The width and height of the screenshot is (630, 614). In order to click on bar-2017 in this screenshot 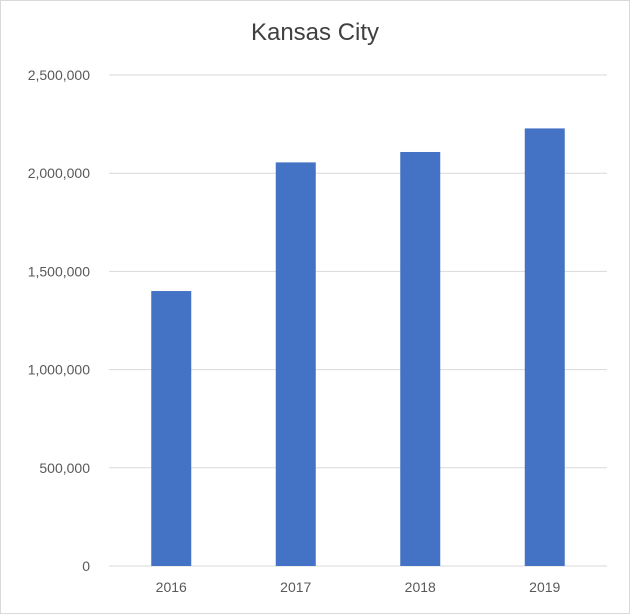, I will do `click(295, 364)`.